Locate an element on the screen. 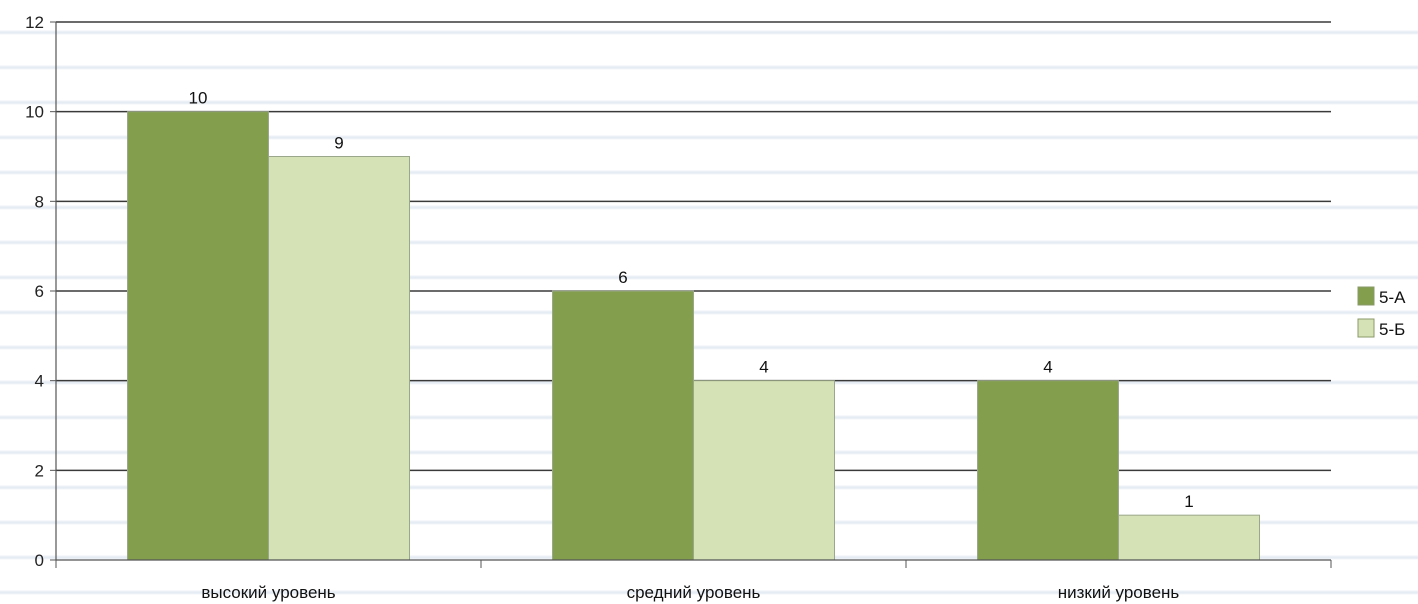  y-tick-label: 8 is located at coordinates (39, 201).